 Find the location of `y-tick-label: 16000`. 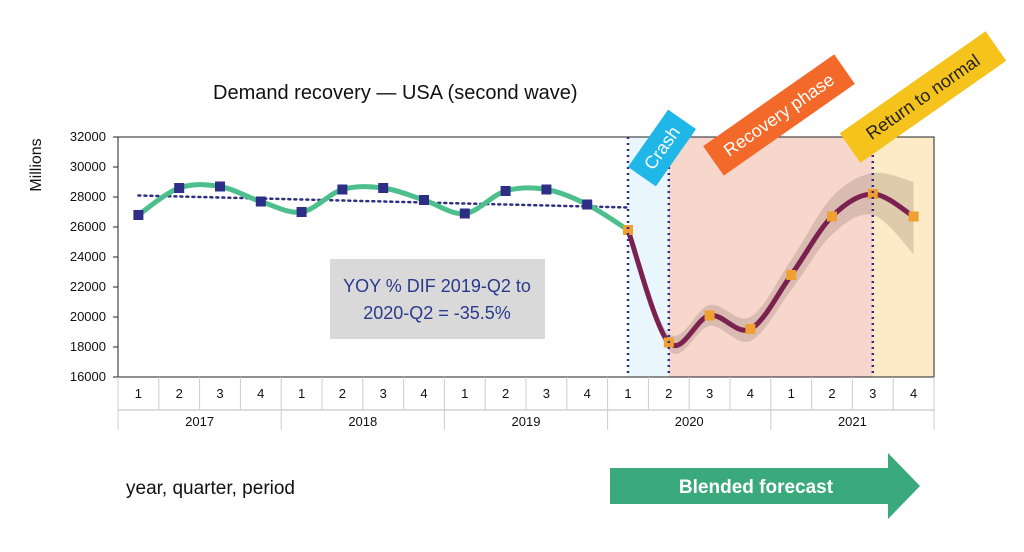

y-tick-label: 16000 is located at coordinates (88, 376).